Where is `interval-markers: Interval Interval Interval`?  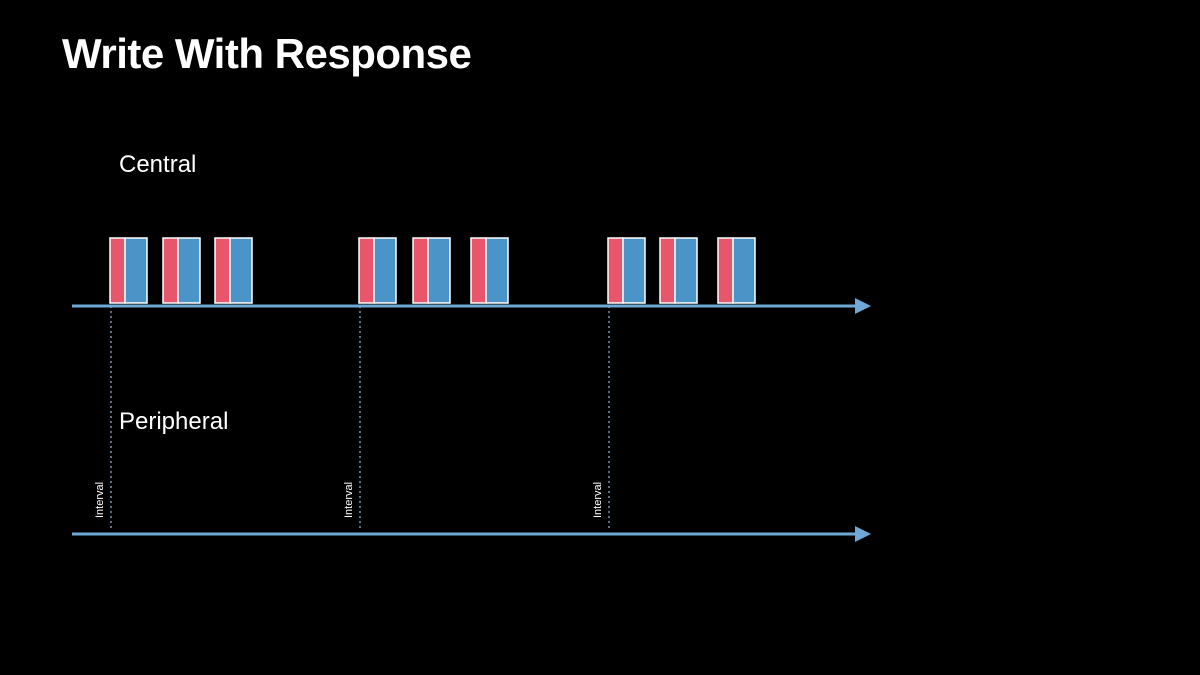
interval-markers: Interval Interval Interval is located at coordinates (352, 418).